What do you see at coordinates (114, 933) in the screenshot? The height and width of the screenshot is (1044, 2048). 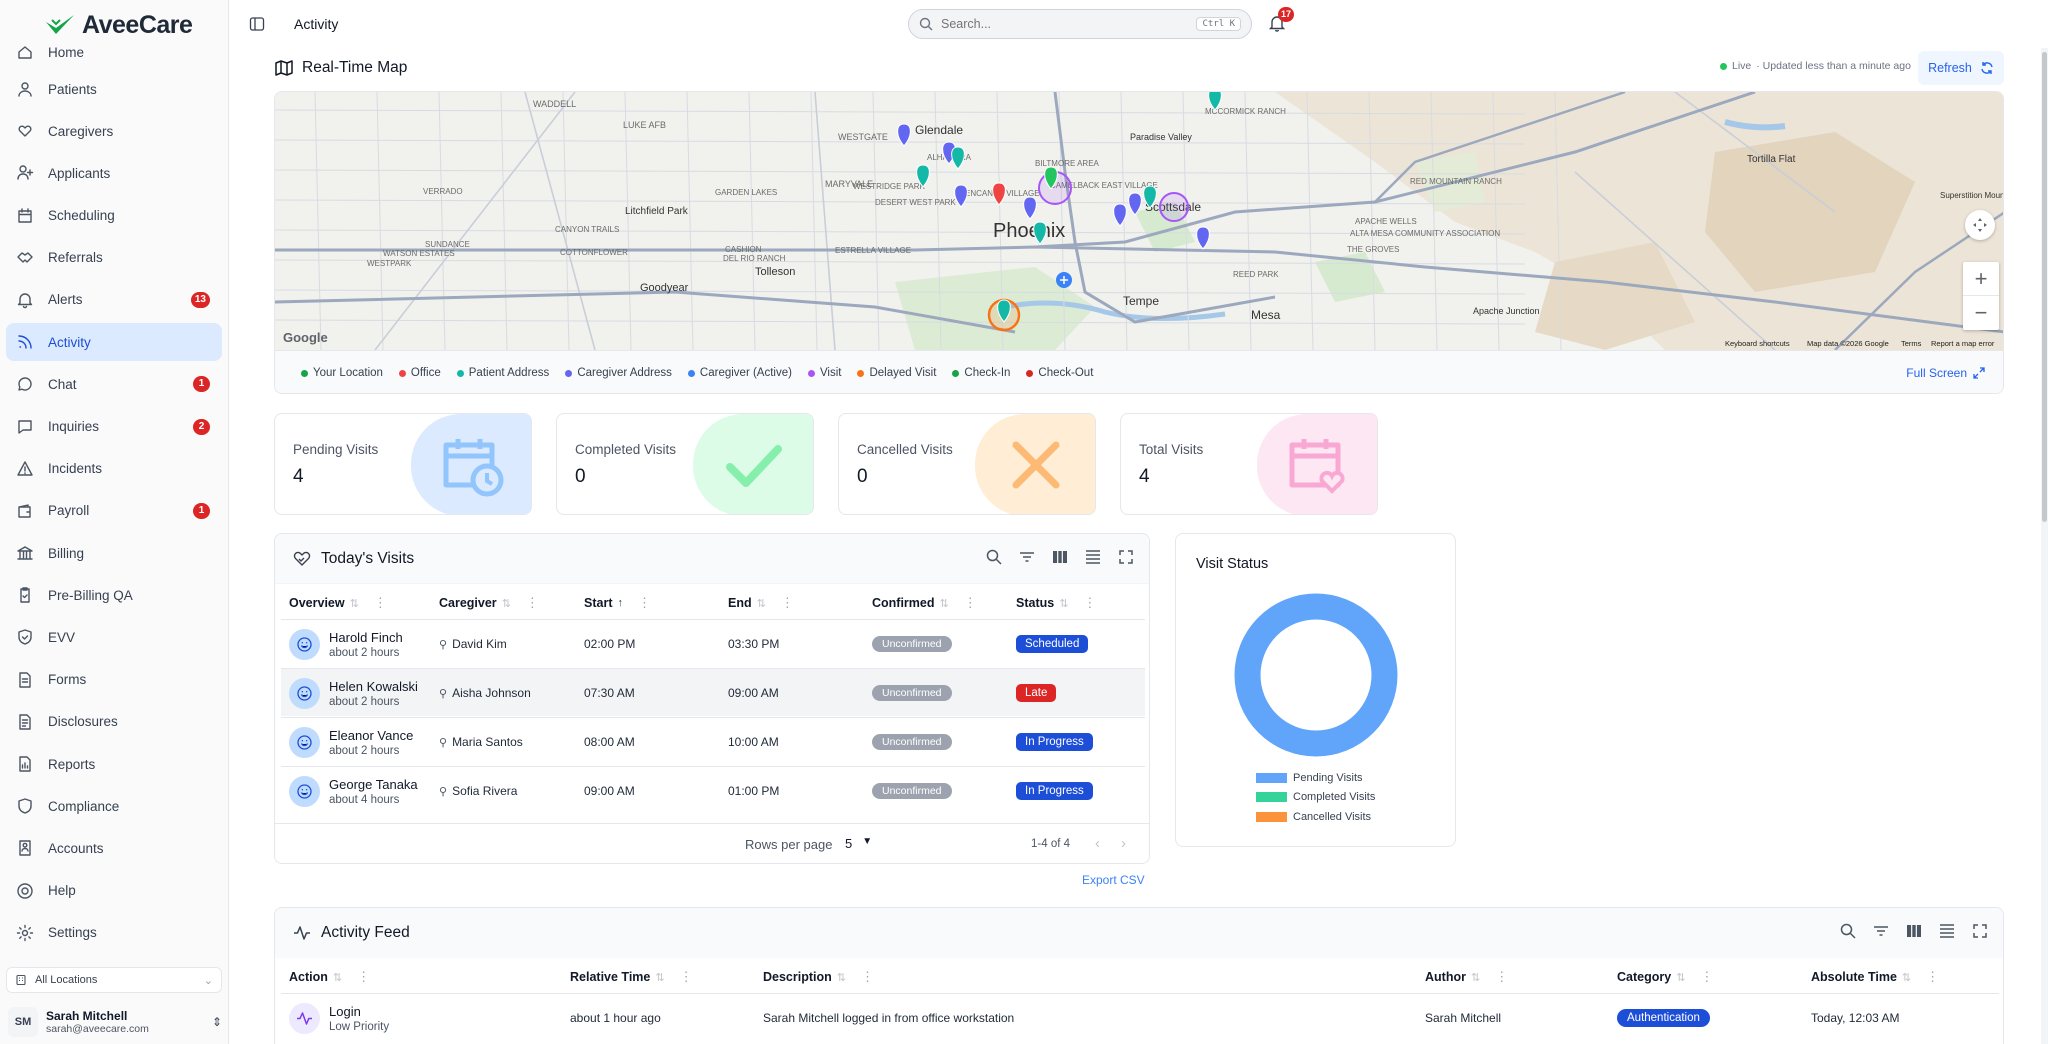 I see `sidebar-item-settings: Settings` at bounding box center [114, 933].